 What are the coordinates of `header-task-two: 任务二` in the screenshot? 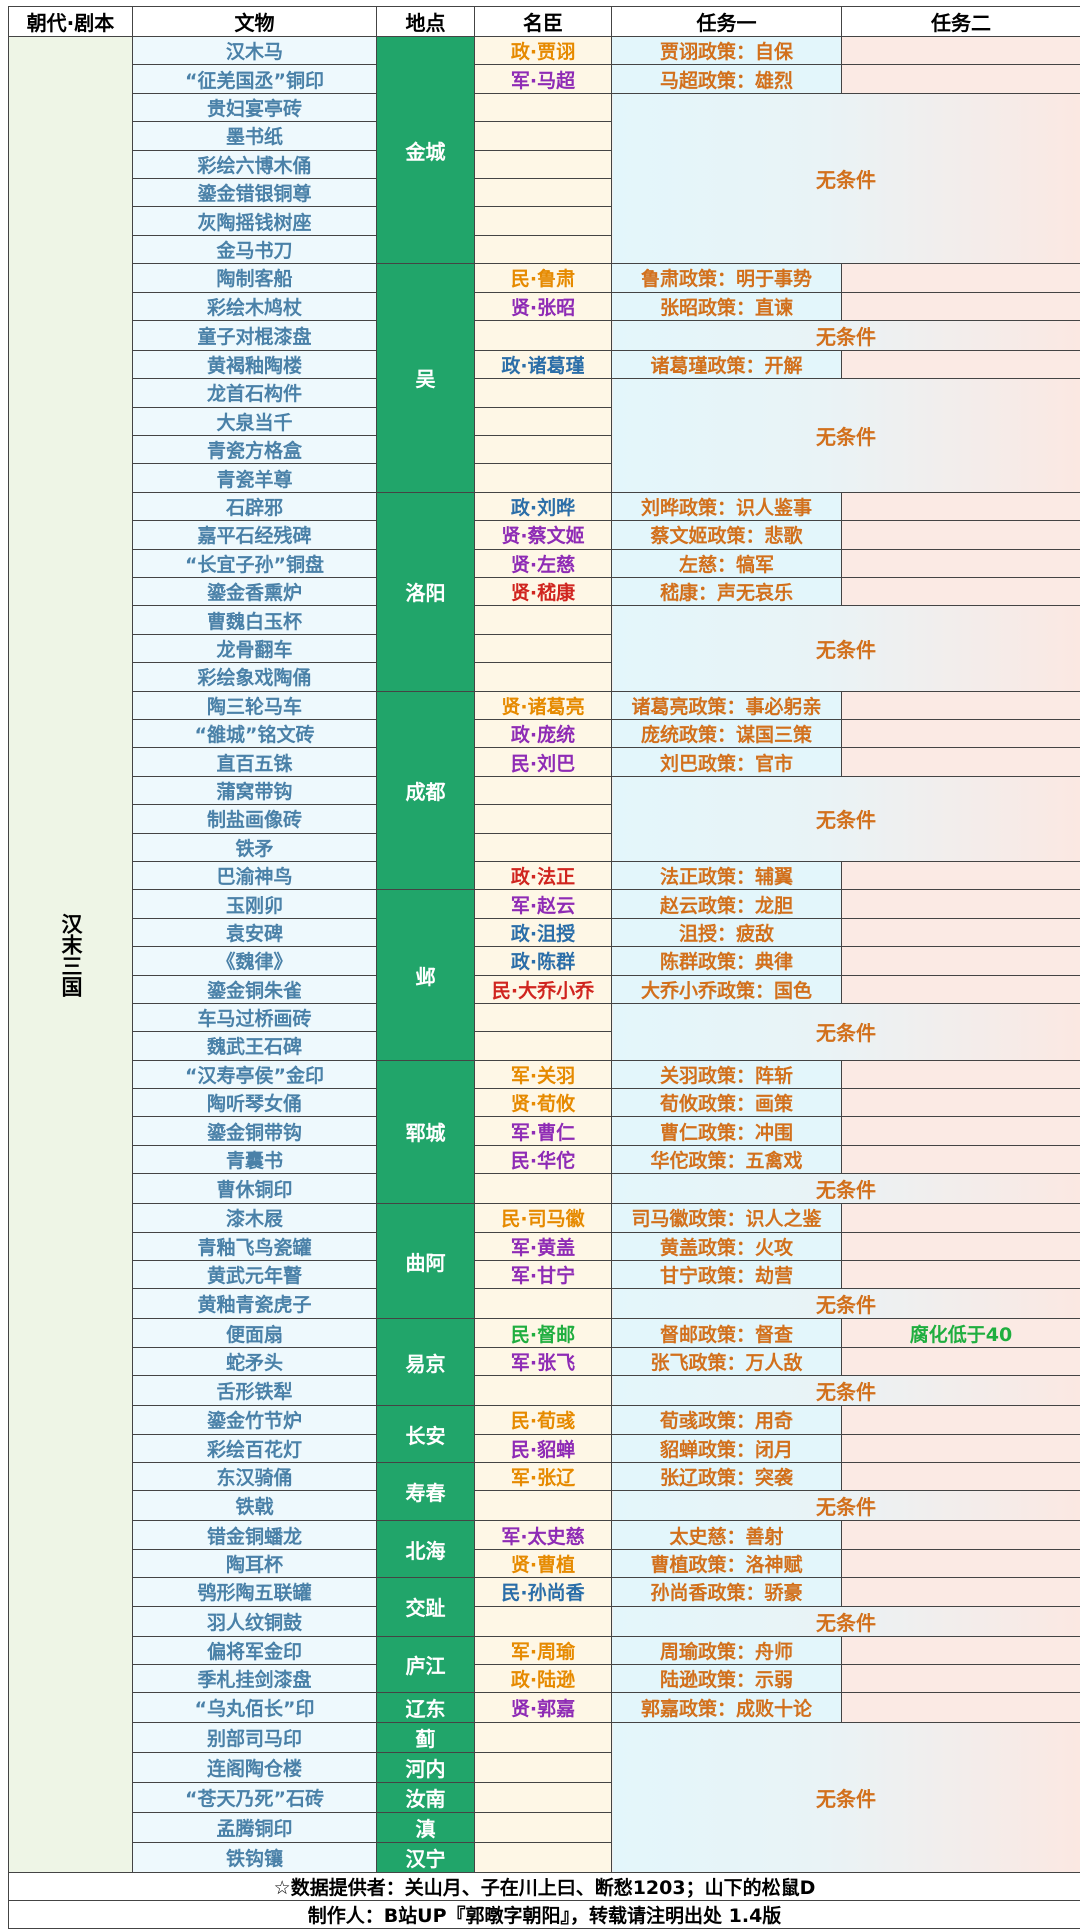 It's located at (961, 22).